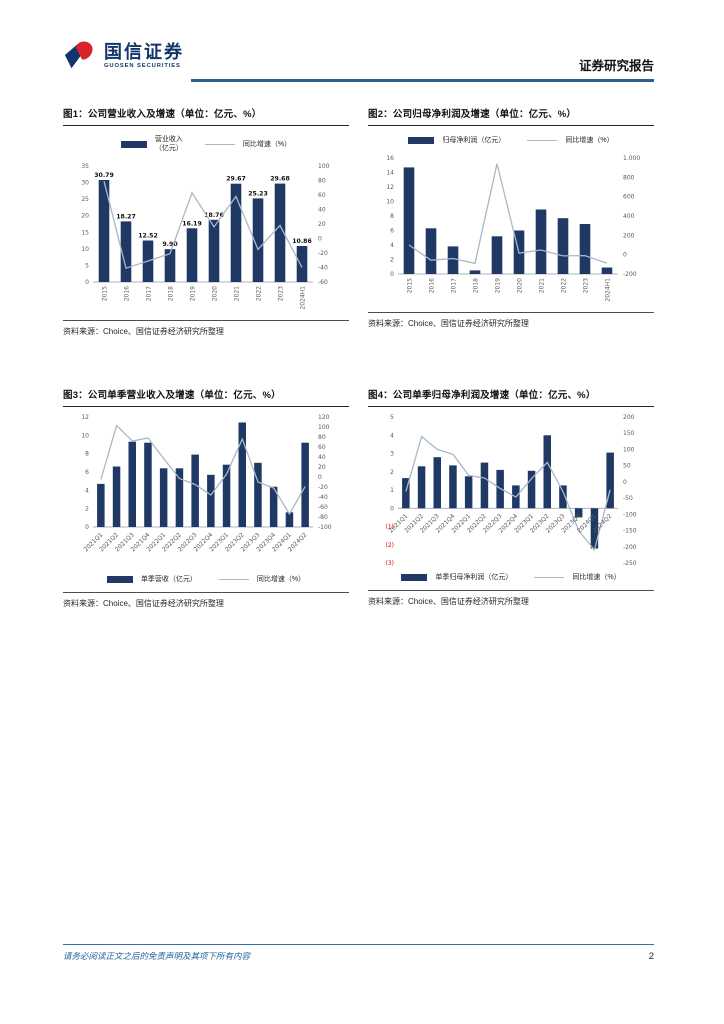  I want to click on report-type-label: 证券研究报告, so click(616, 66).